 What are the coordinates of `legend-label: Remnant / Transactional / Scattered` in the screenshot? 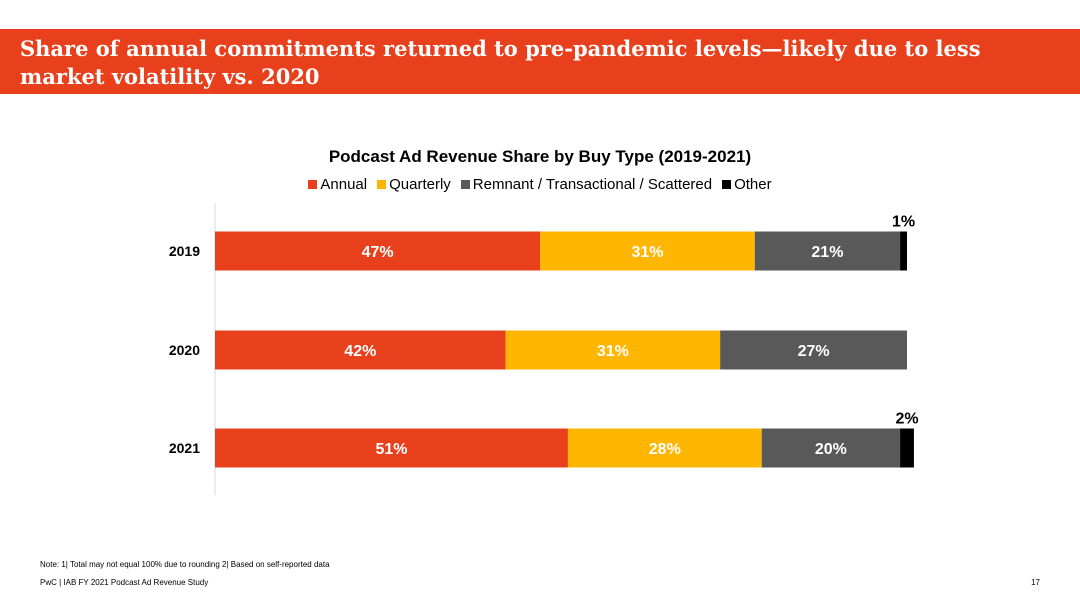 It's located at (592, 184).